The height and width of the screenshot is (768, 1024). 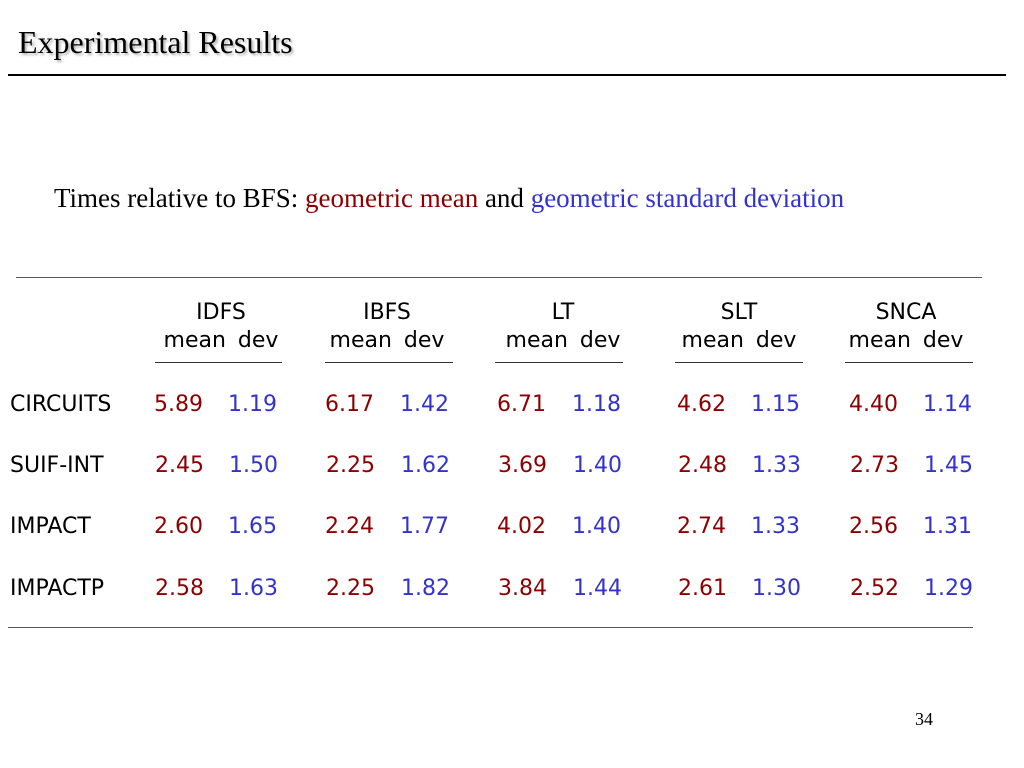 What do you see at coordinates (947, 404) in the screenshot?
I see `dev-value: 1.14` at bounding box center [947, 404].